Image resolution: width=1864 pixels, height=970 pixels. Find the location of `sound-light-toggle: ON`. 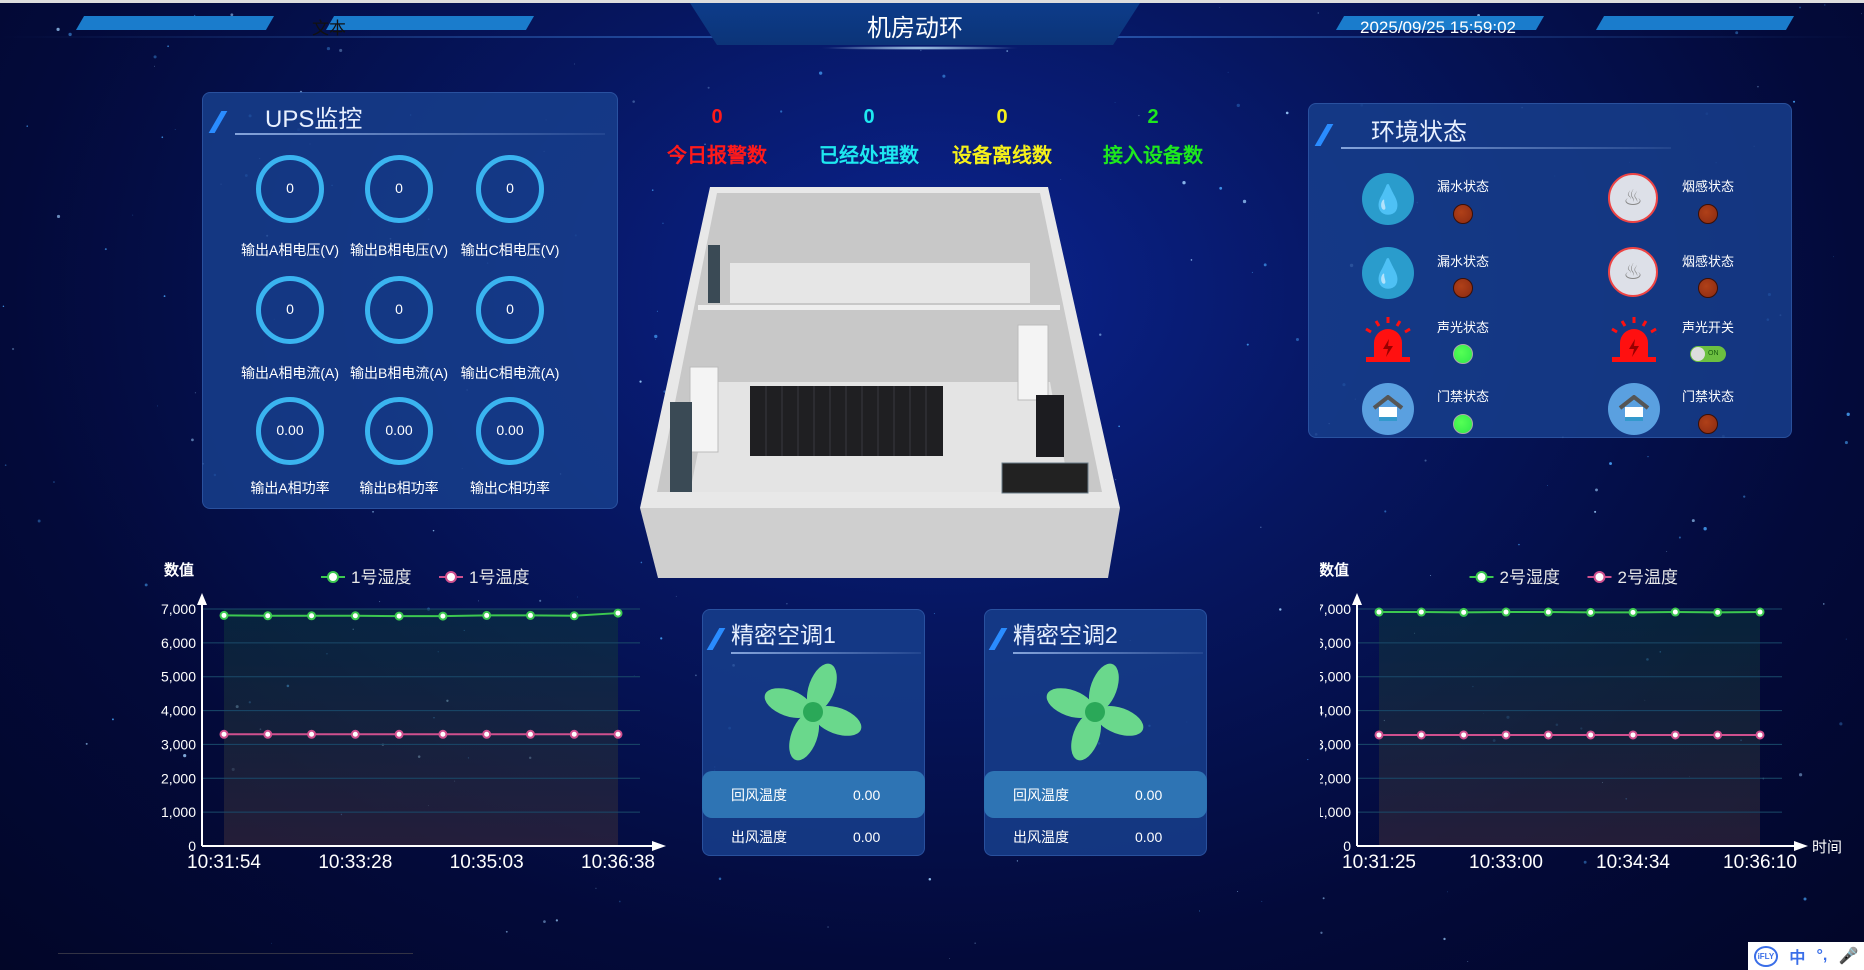

sound-light-toggle: ON is located at coordinates (1708, 354).